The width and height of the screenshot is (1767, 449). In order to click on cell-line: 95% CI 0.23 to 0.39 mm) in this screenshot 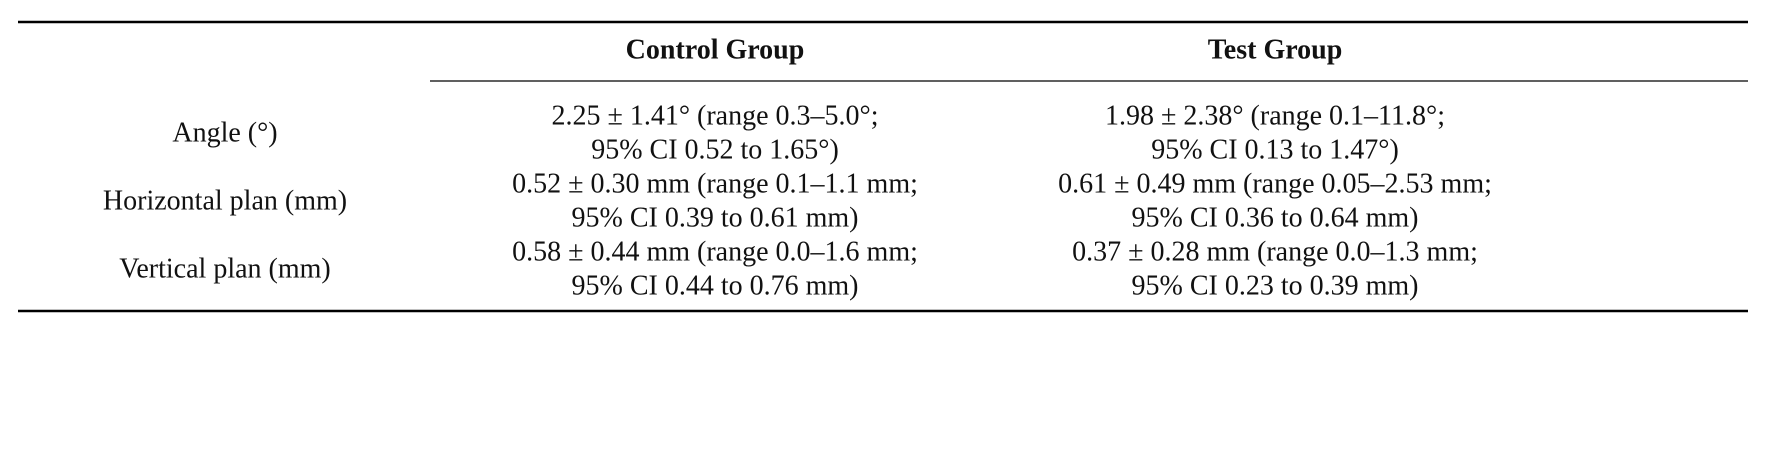, I will do `click(1275, 285)`.